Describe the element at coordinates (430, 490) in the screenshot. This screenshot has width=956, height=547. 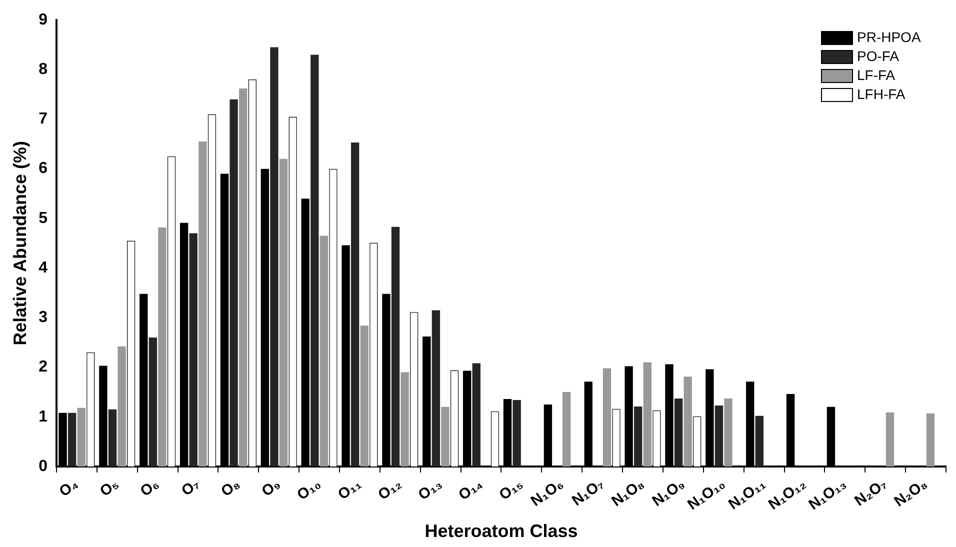
I see `x-tick-label: O₁₃` at that location.